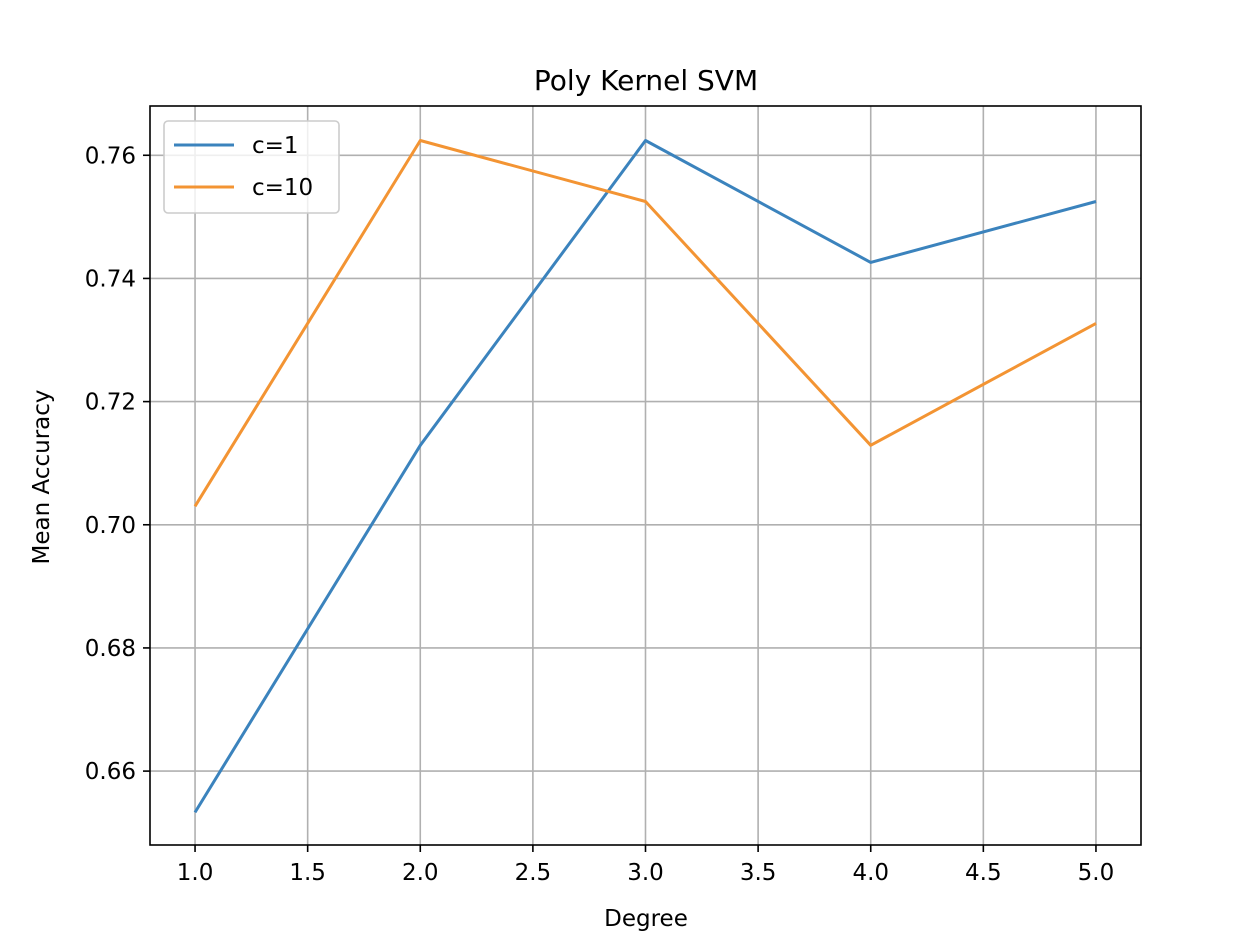  I want to click on x-tick-label: 1.0, so click(195, 873).